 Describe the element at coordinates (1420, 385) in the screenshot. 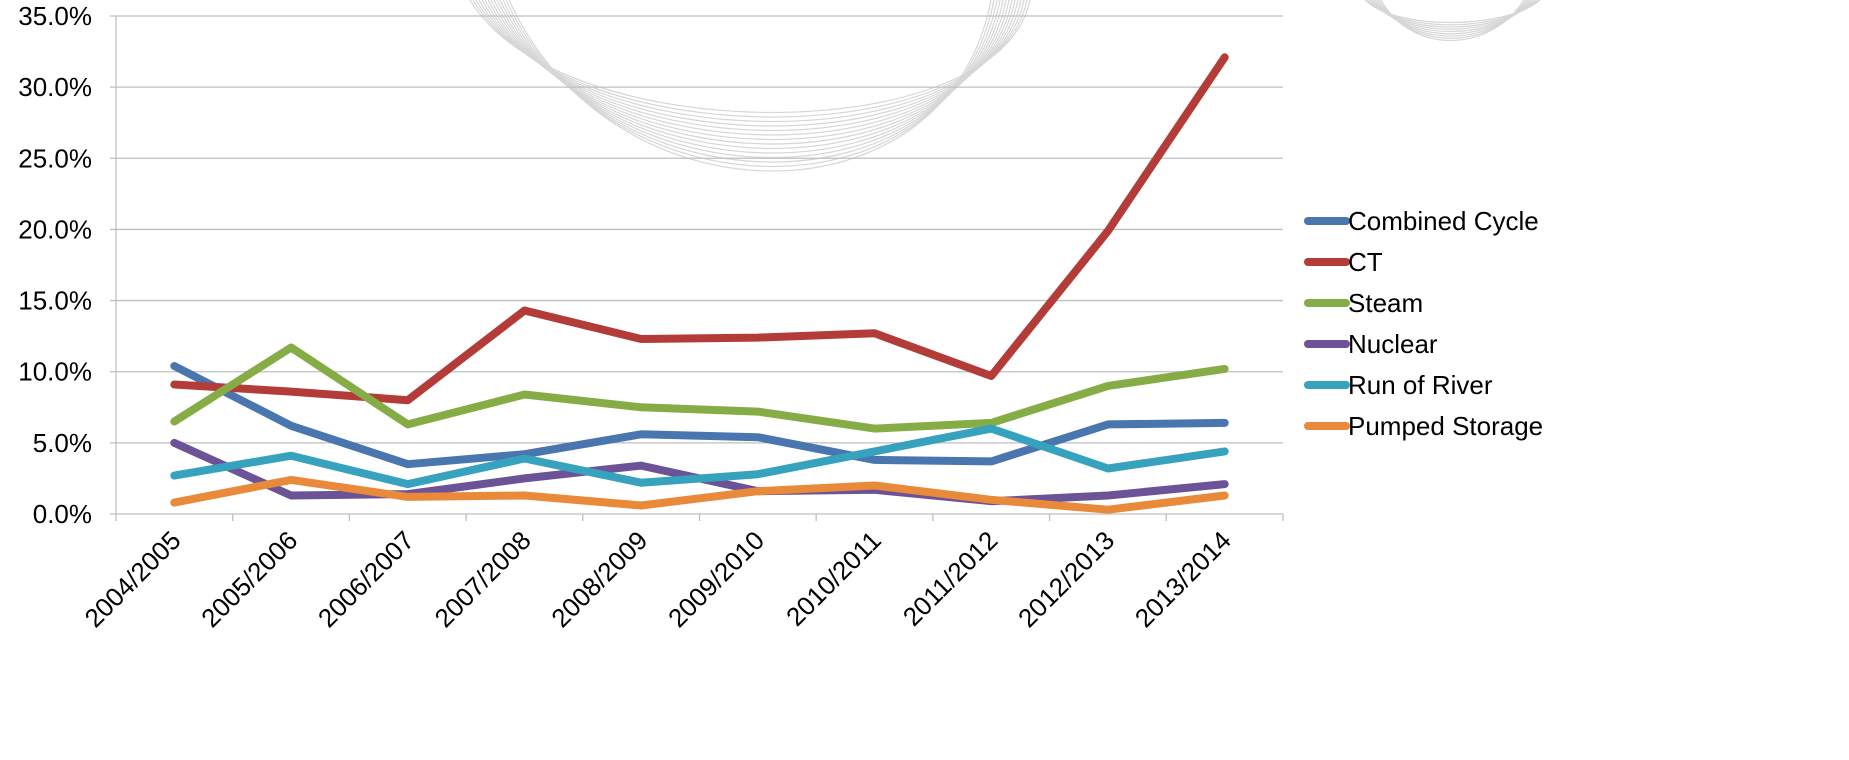

I see `legend-label-run-of-river: Run of River` at that location.